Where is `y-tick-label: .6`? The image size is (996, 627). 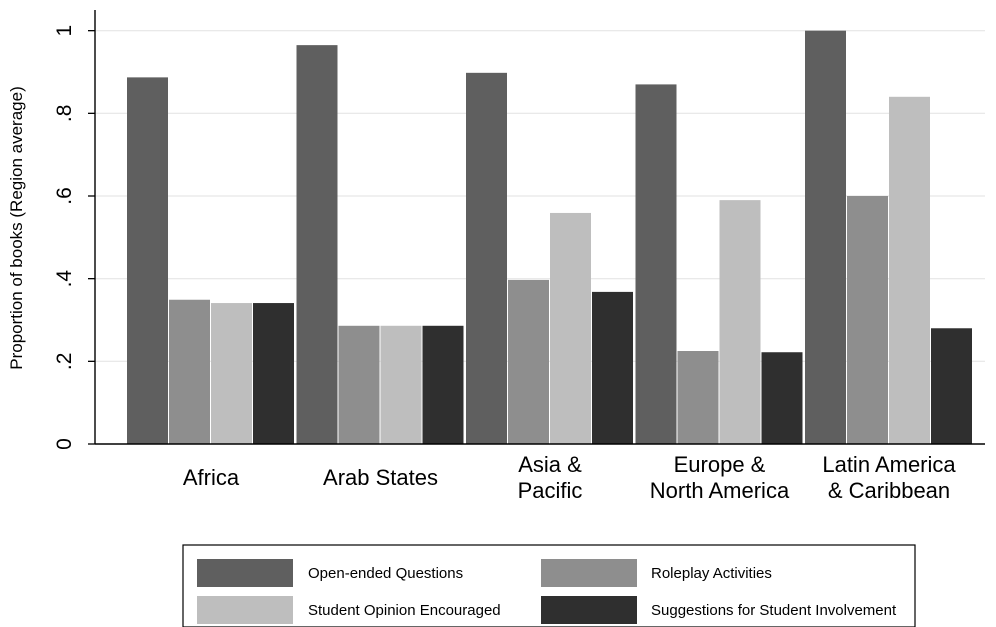
y-tick-label: .6 is located at coordinates (64, 196).